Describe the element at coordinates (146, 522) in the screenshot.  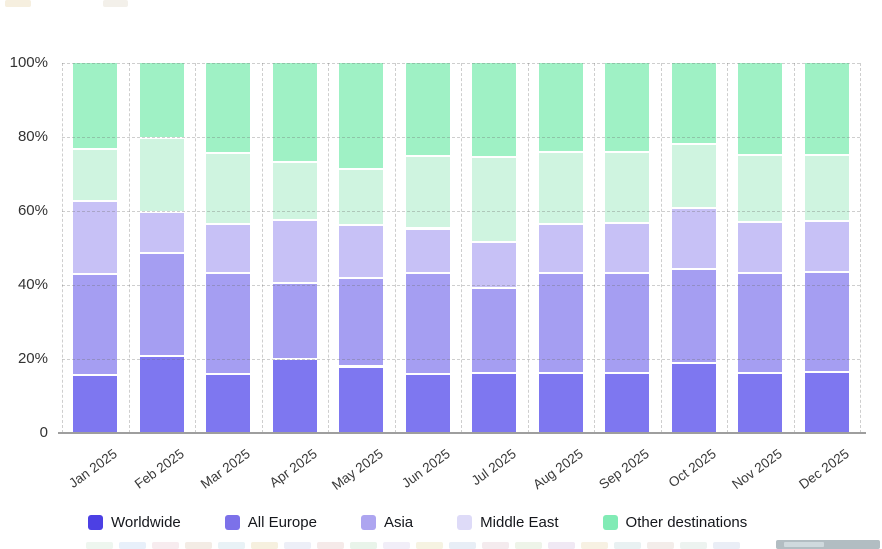
I see `legend-label: Worldwide` at that location.